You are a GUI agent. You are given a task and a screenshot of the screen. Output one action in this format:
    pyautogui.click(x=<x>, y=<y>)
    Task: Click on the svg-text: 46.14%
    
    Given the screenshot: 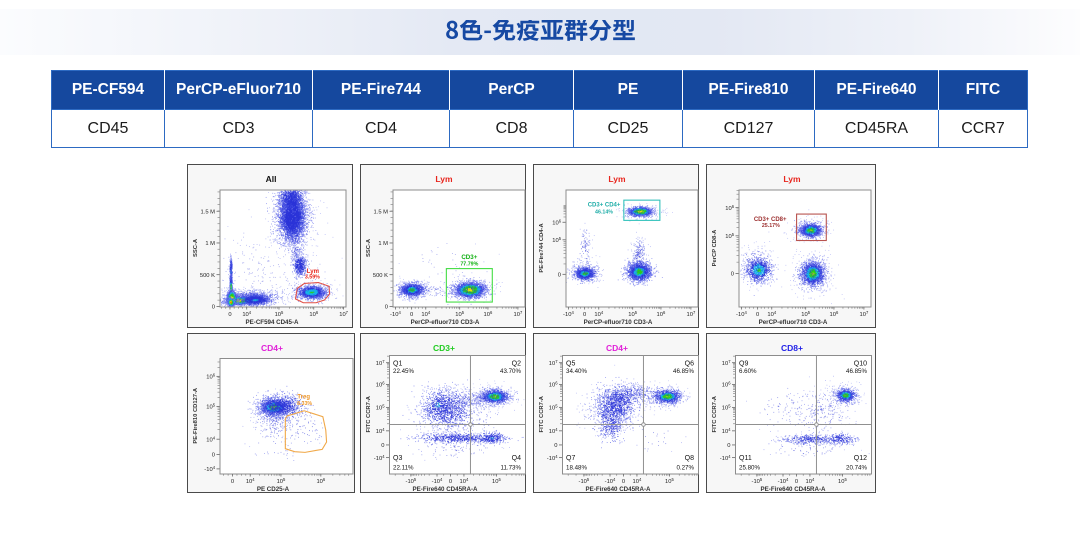 What is the action you would take?
    pyautogui.click(x=604, y=212)
    